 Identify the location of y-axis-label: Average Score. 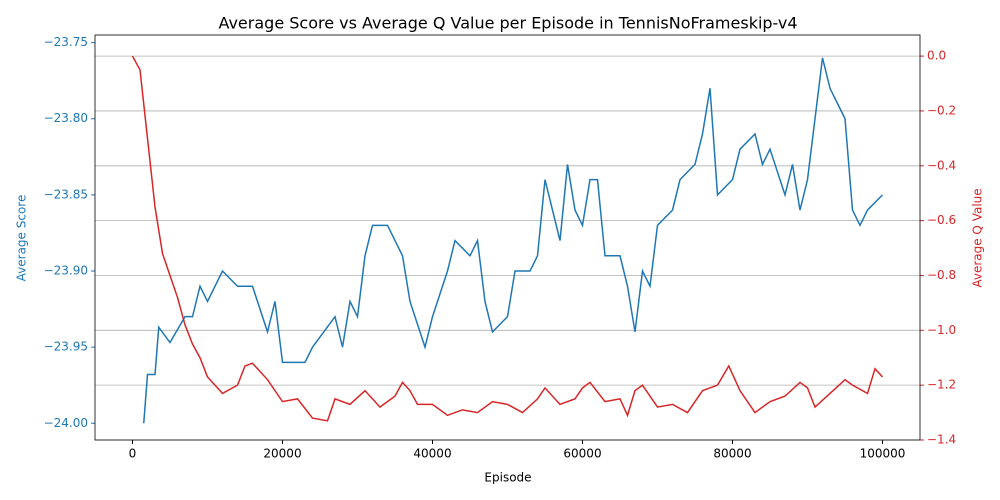
(22, 238).